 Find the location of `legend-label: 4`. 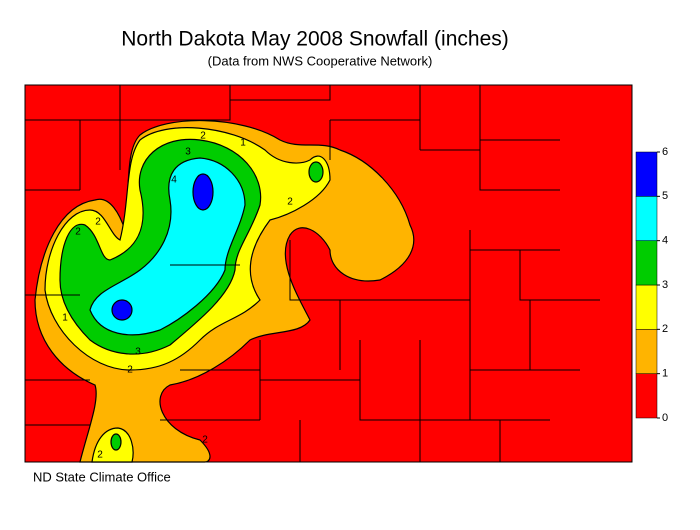

legend-label: 4 is located at coordinates (665, 241).